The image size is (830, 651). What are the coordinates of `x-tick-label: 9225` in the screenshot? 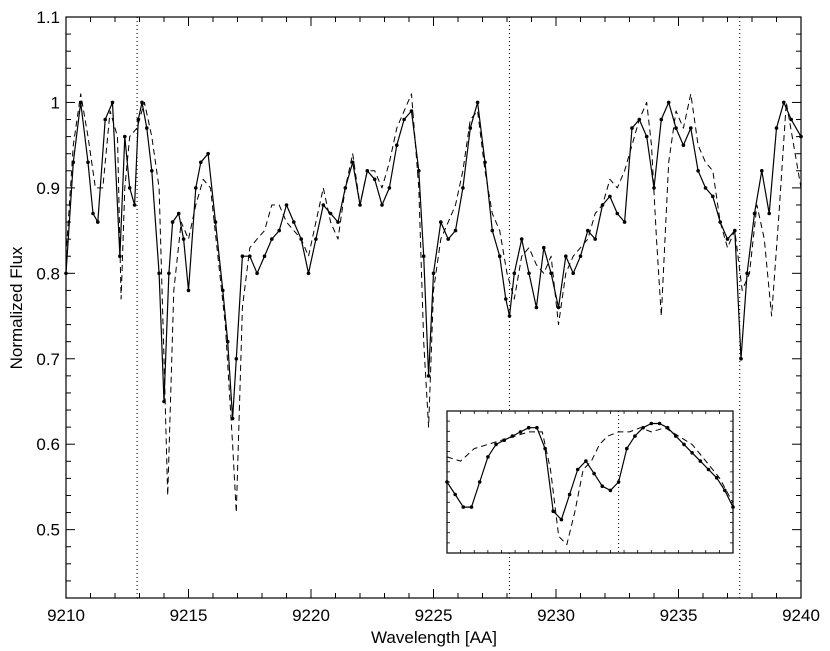 It's located at (434, 615).